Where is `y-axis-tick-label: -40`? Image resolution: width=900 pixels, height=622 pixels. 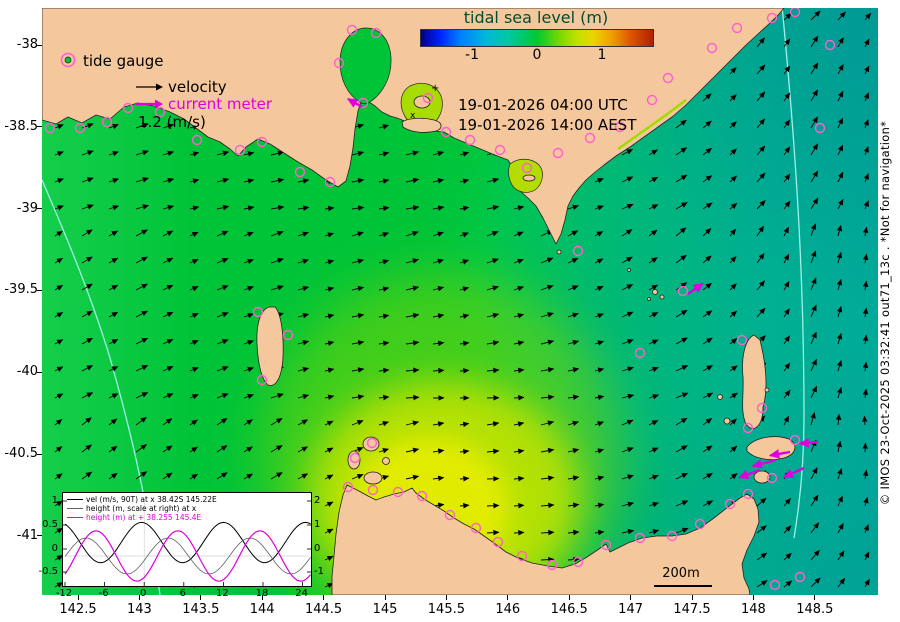
y-axis-tick-label: -40 is located at coordinates (27, 372).